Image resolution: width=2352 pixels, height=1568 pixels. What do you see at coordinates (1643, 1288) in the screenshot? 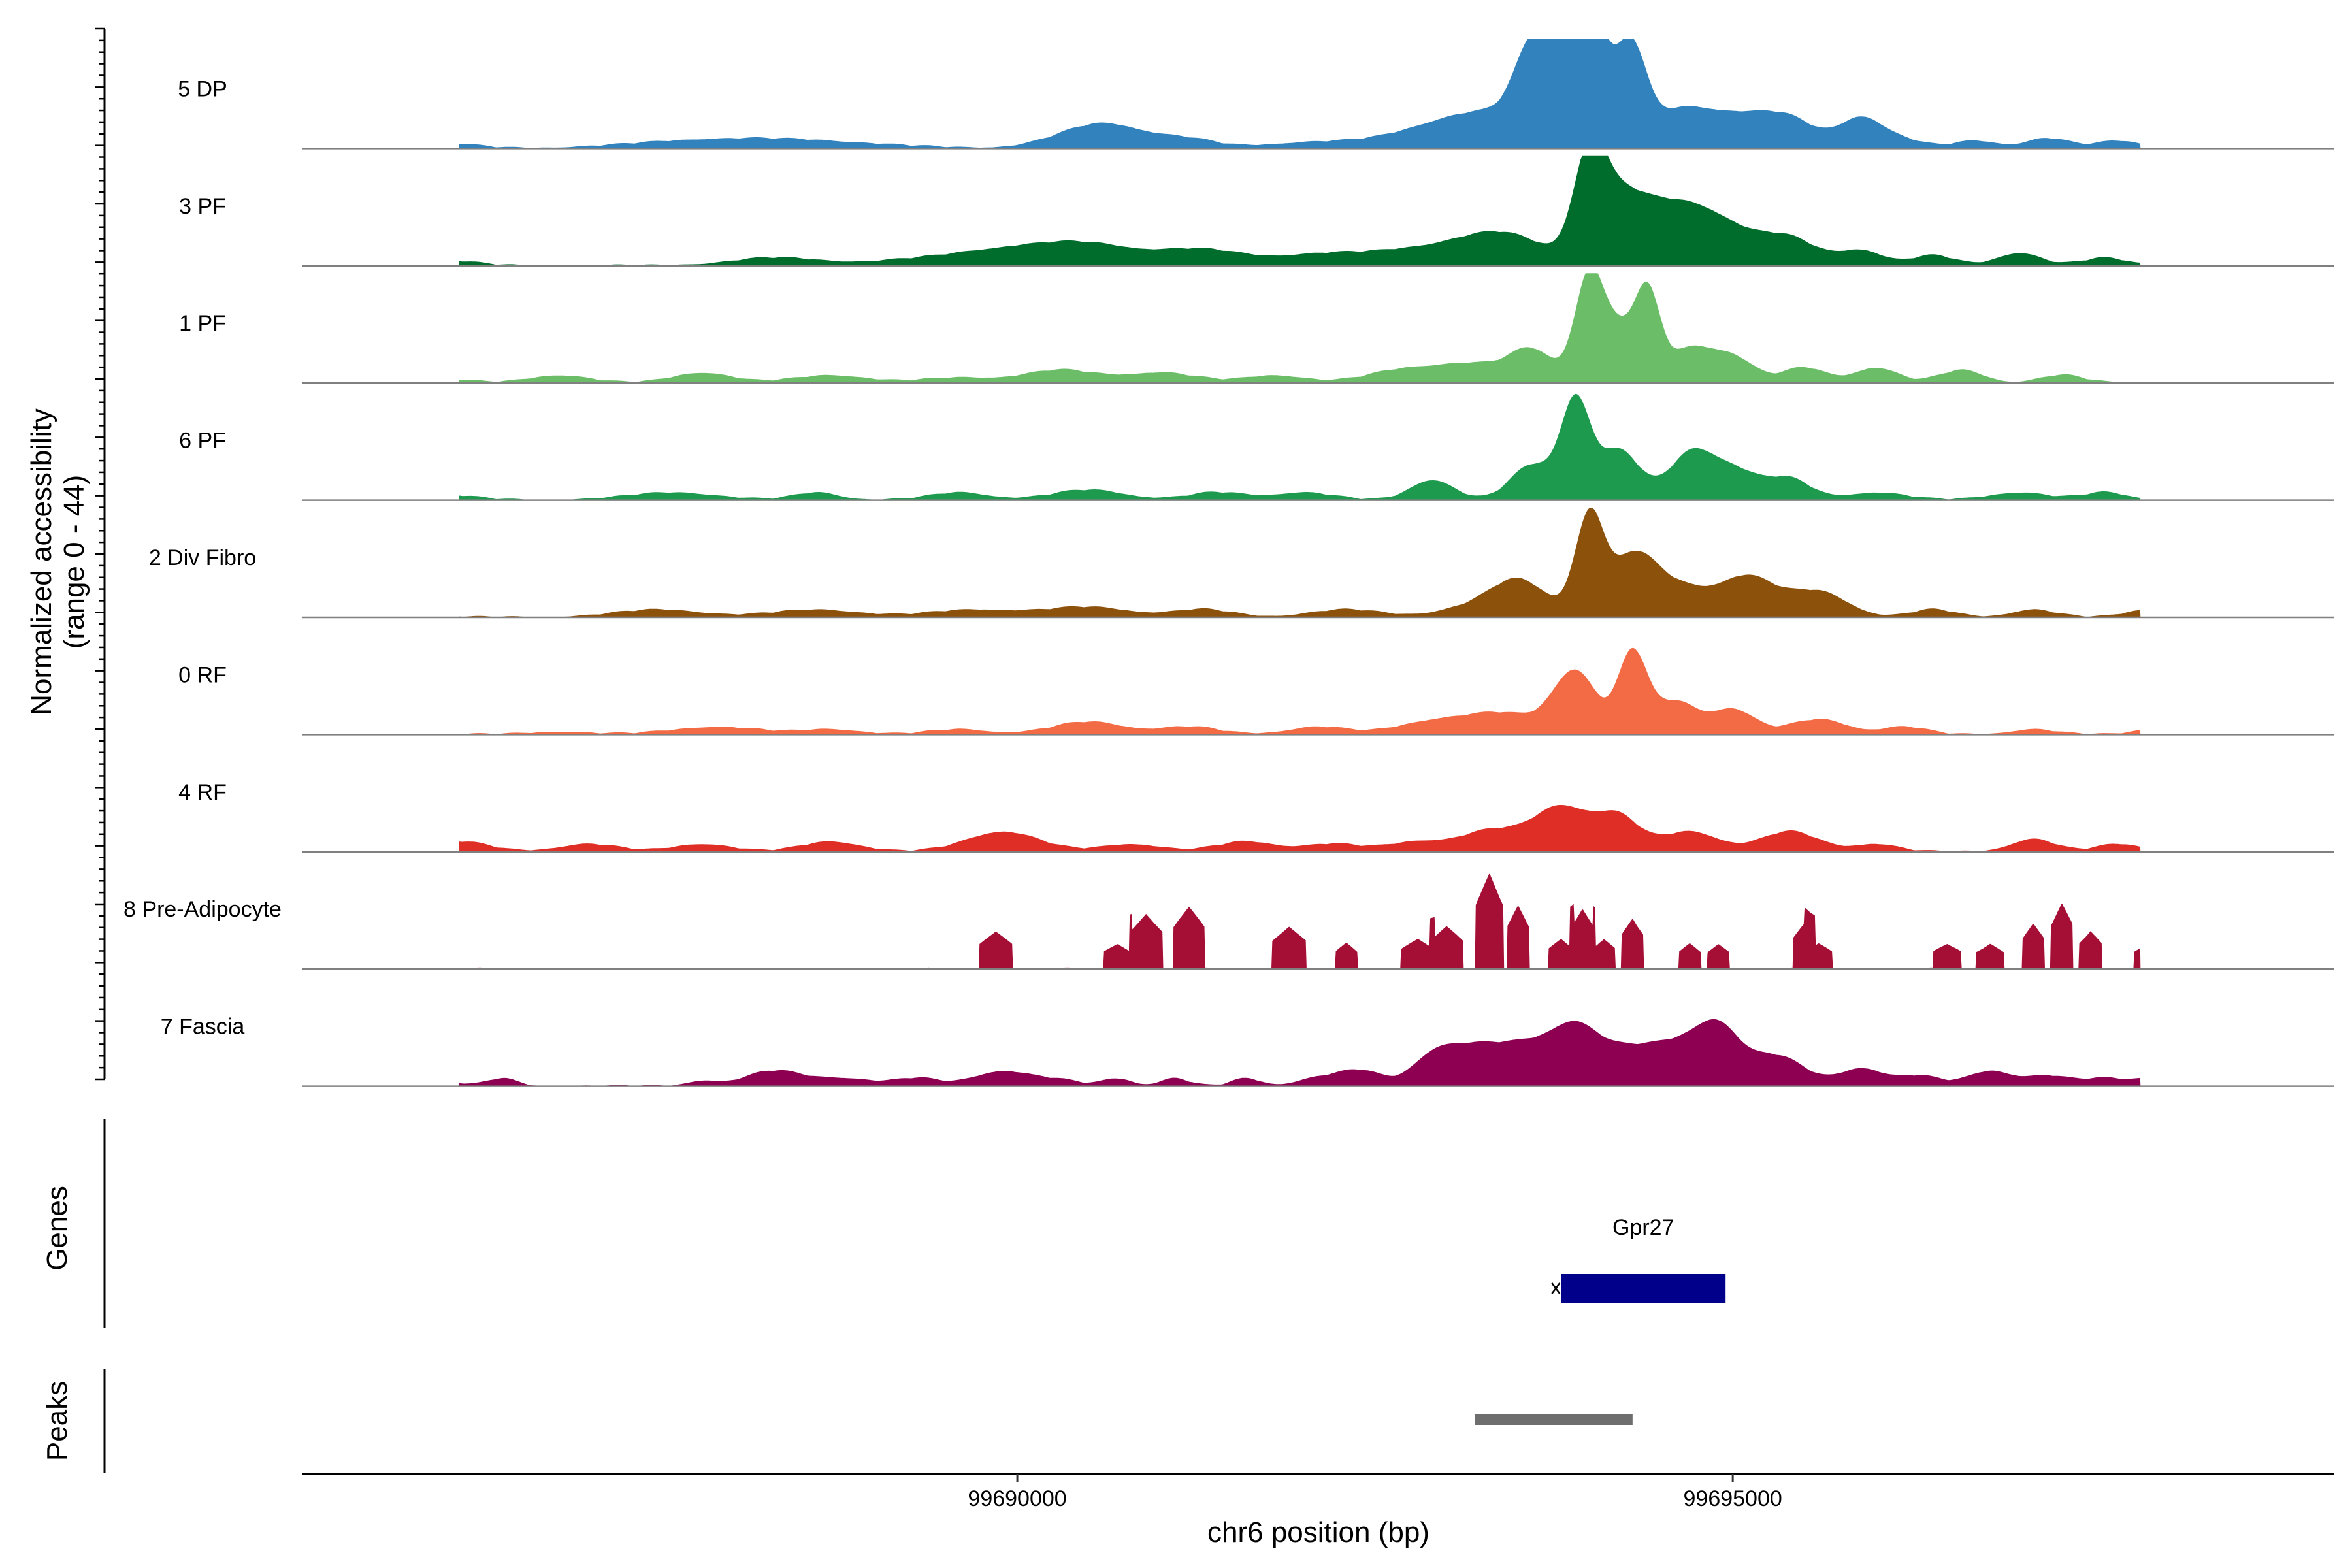
I see `gene-body-gpr27` at bounding box center [1643, 1288].